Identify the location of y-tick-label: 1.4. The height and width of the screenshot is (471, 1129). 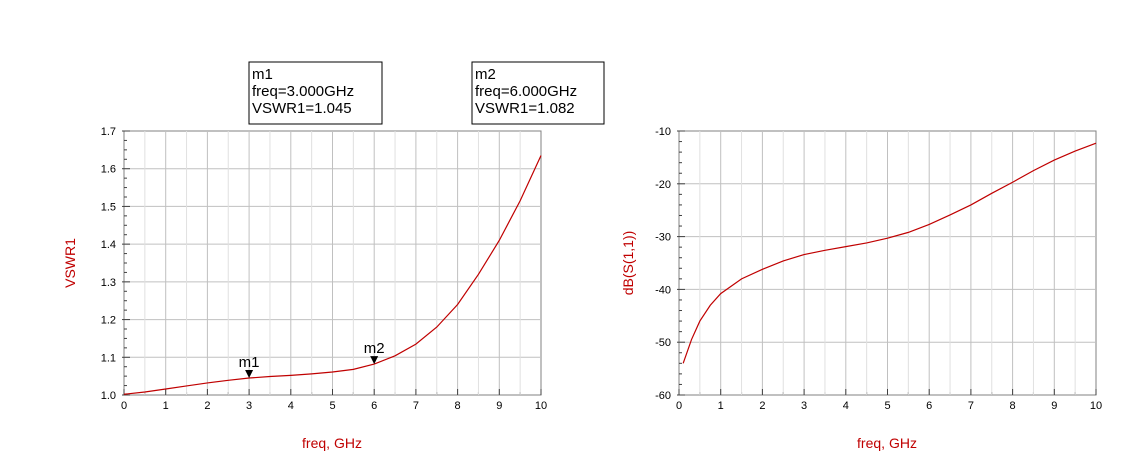
(108, 245).